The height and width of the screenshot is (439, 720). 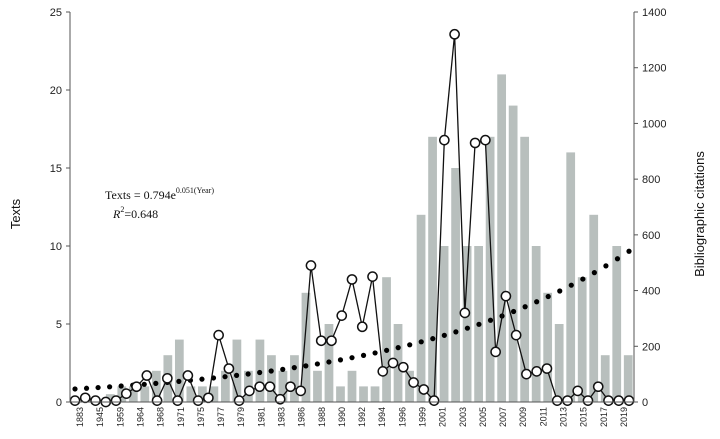 What do you see at coordinates (282, 417) in the screenshot?
I see `x-tick-label: 1983` at bounding box center [282, 417].